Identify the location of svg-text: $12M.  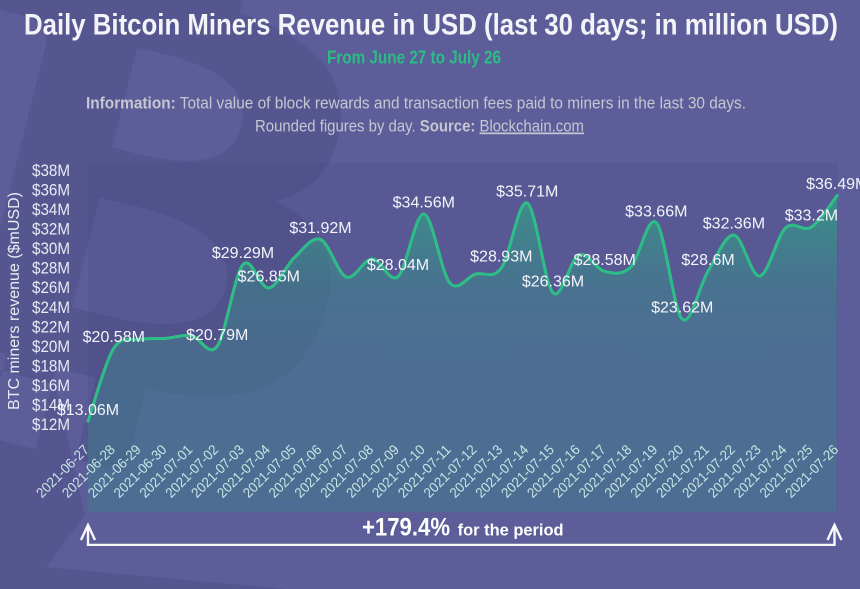
(51, 425).